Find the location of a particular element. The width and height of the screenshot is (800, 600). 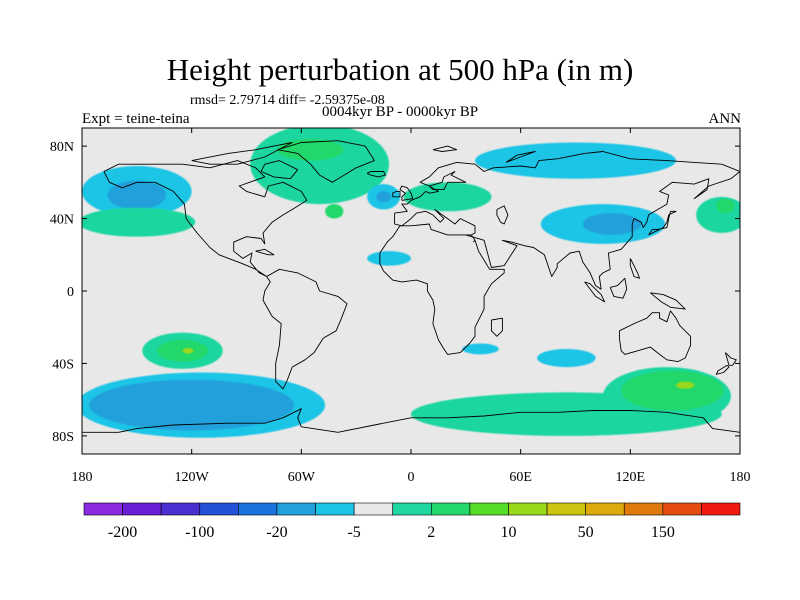

colorbar-label: 150 is located at coordinates (663, 532).